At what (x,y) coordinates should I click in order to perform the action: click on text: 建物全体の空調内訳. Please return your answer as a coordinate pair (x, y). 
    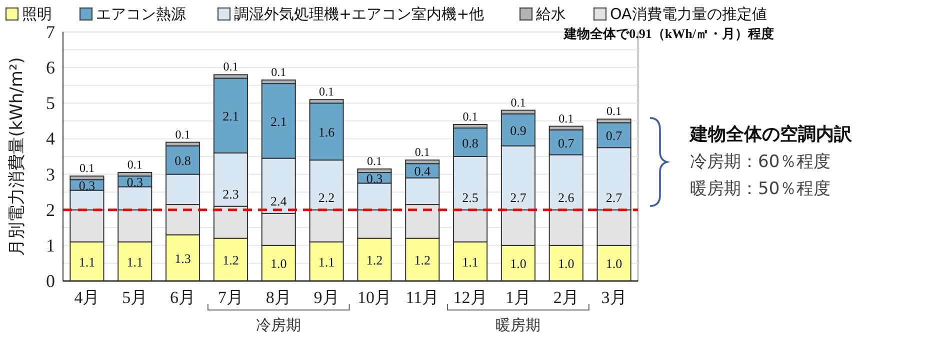
    Looking at the image, I should click on (770, 134).